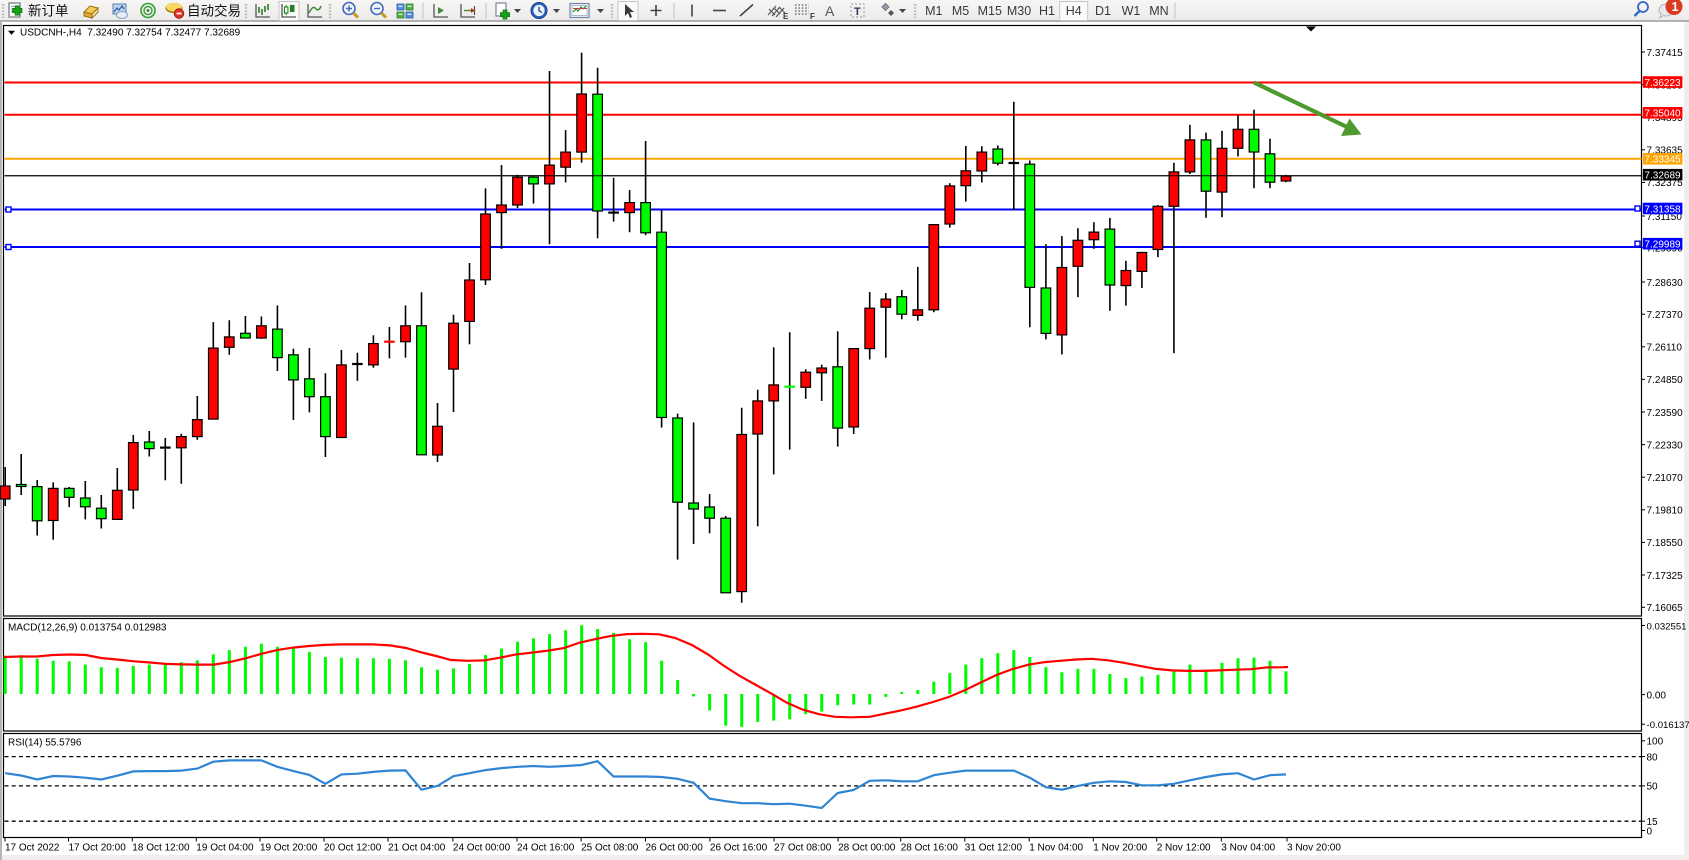 The image size is (1689, 860). I want to click on svg-text: 自动交易, so click(214, 11).